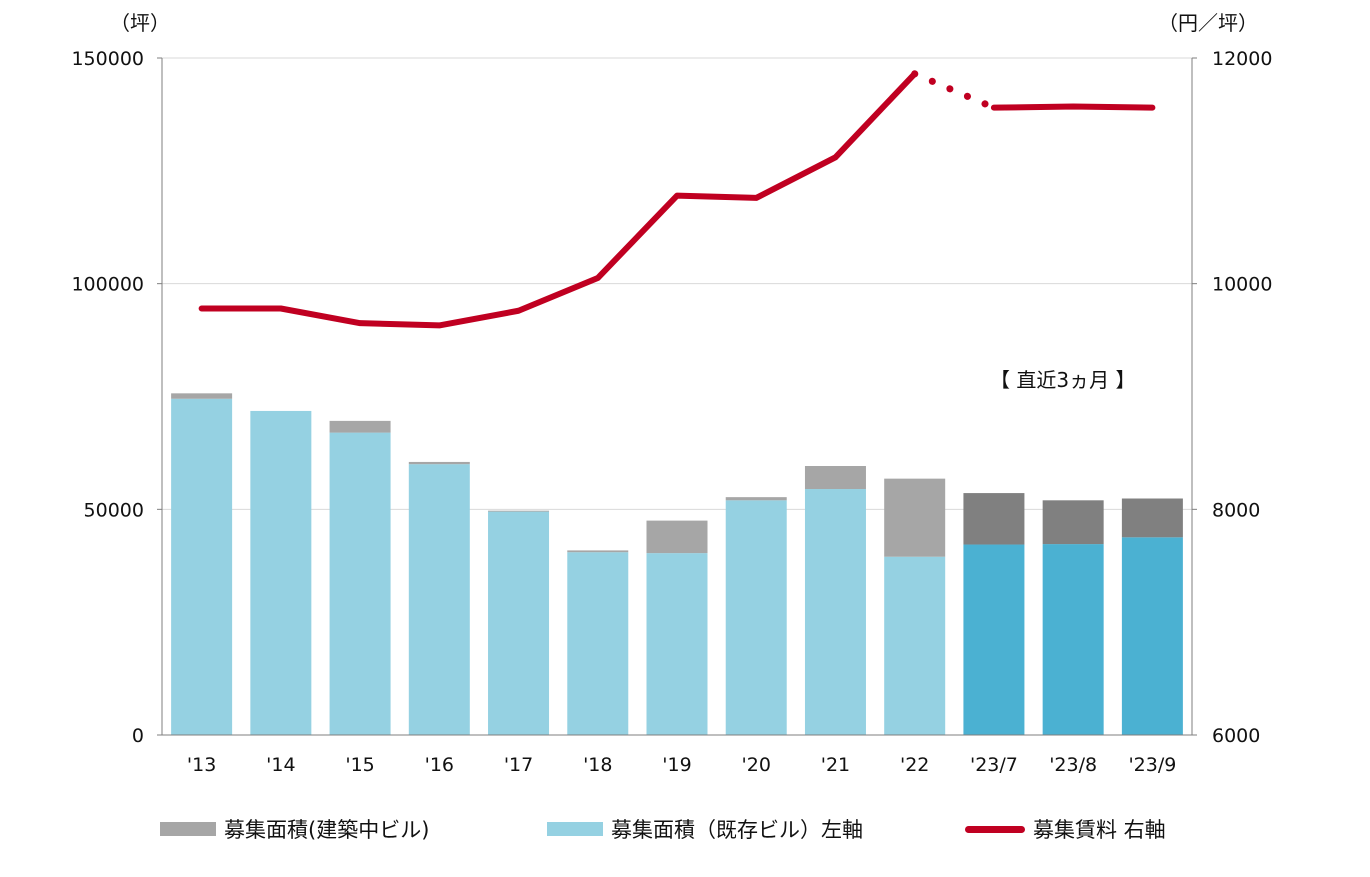 Image resolution: width=1370 pixels, height=877 pixels. Describe the element at coordinates (138, 736) in the screenshot. I see `left-tick-label: 0` at that location.